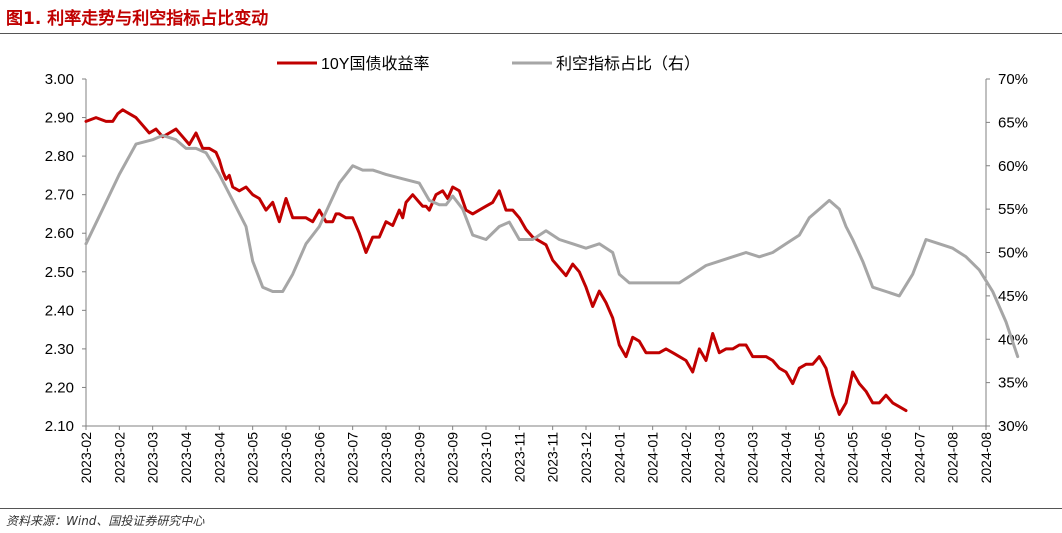  I want to click on y-tick-label: 2.80, so click(59, 156).